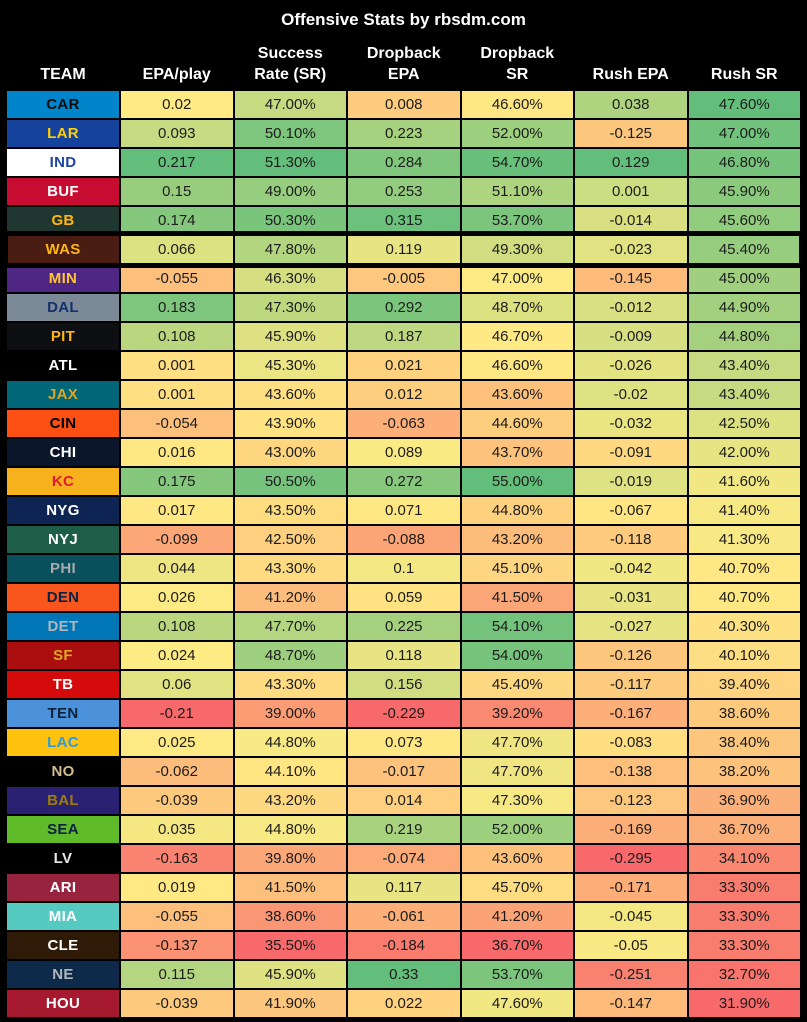  Describe the element at coordinates (177, 220) in the screenshot. I see `stat-cell-GB-epa: 0.174` at that location.